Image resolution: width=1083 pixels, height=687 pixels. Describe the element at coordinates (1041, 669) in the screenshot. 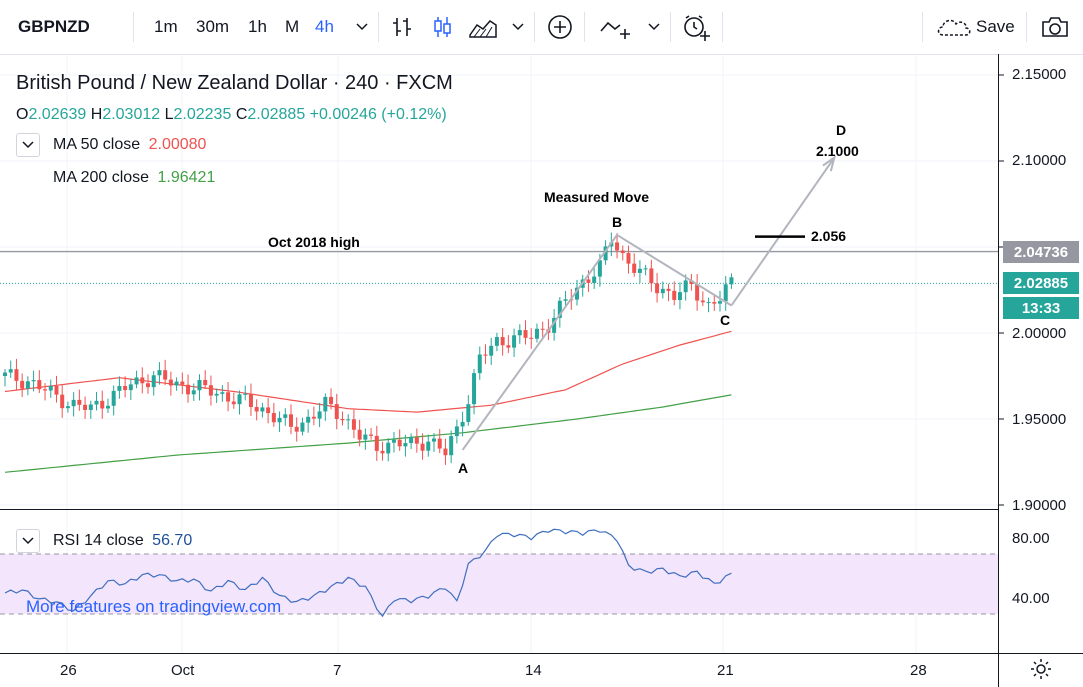

I see `settings-gear-icon` at that location.